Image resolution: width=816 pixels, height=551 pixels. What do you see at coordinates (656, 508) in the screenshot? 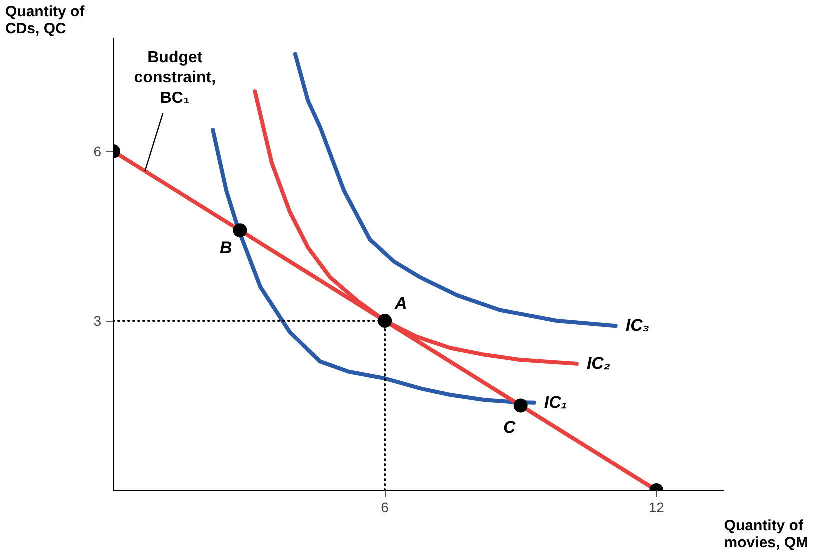
I see `x-tick-label: 12` at bounding box center [656, 508].